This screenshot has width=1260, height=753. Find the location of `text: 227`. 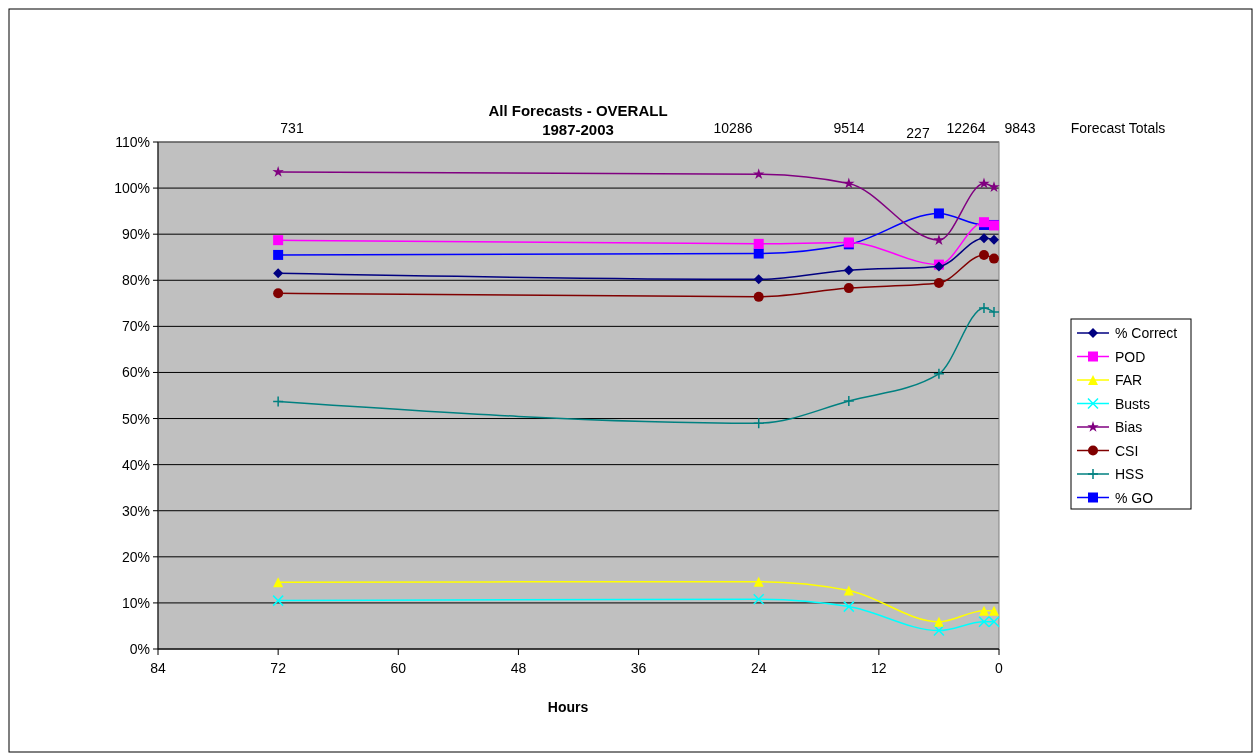

text: 227 is located at coordinates (918, 133).